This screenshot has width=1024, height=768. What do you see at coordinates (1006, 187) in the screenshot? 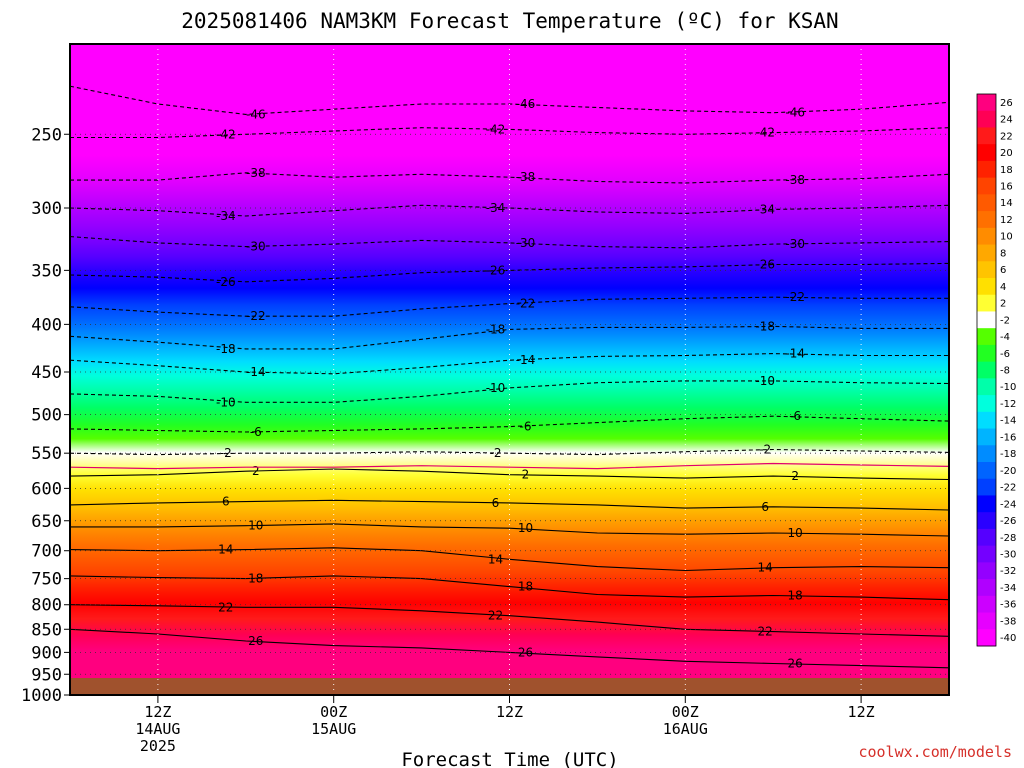
I see `colorbar-label: 16` at bounding box center [1006, 187].